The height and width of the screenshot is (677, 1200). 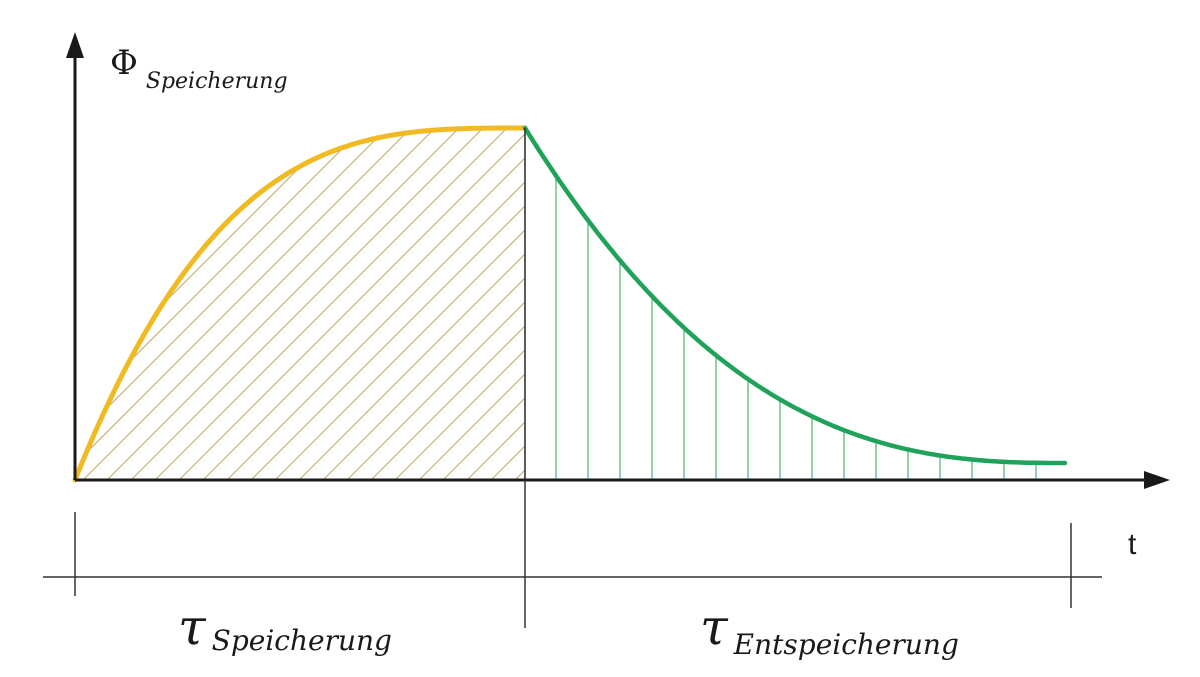 What do you see at coordinates (124, 63) in the screenshot?
I see `y-axis-symbol: Φ` at bounding box center [124, 63].